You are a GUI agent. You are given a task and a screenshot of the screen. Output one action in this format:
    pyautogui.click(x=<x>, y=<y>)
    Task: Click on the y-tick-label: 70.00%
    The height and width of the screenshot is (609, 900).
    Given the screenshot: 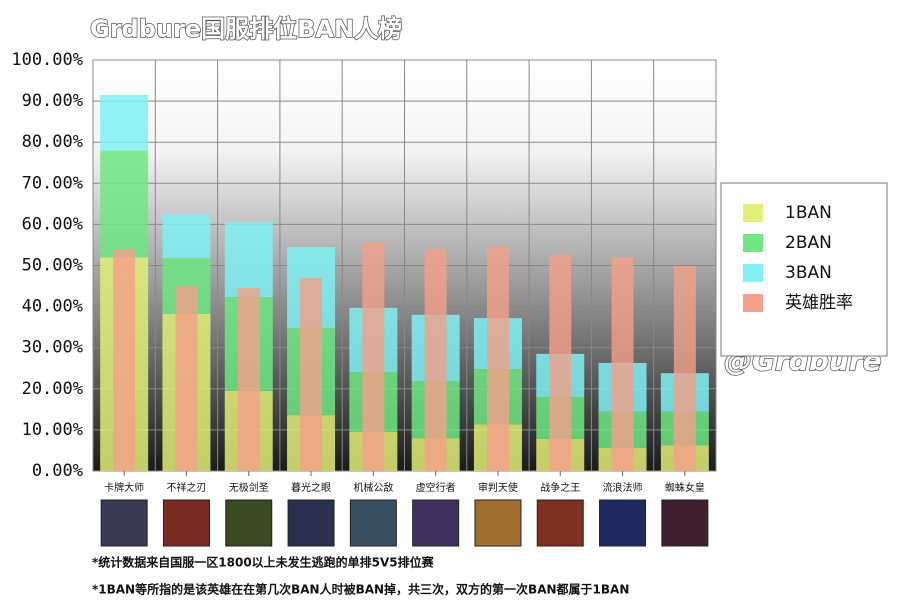 What is the action you would take?
    pyautogui.click(x=52, y=183)
    